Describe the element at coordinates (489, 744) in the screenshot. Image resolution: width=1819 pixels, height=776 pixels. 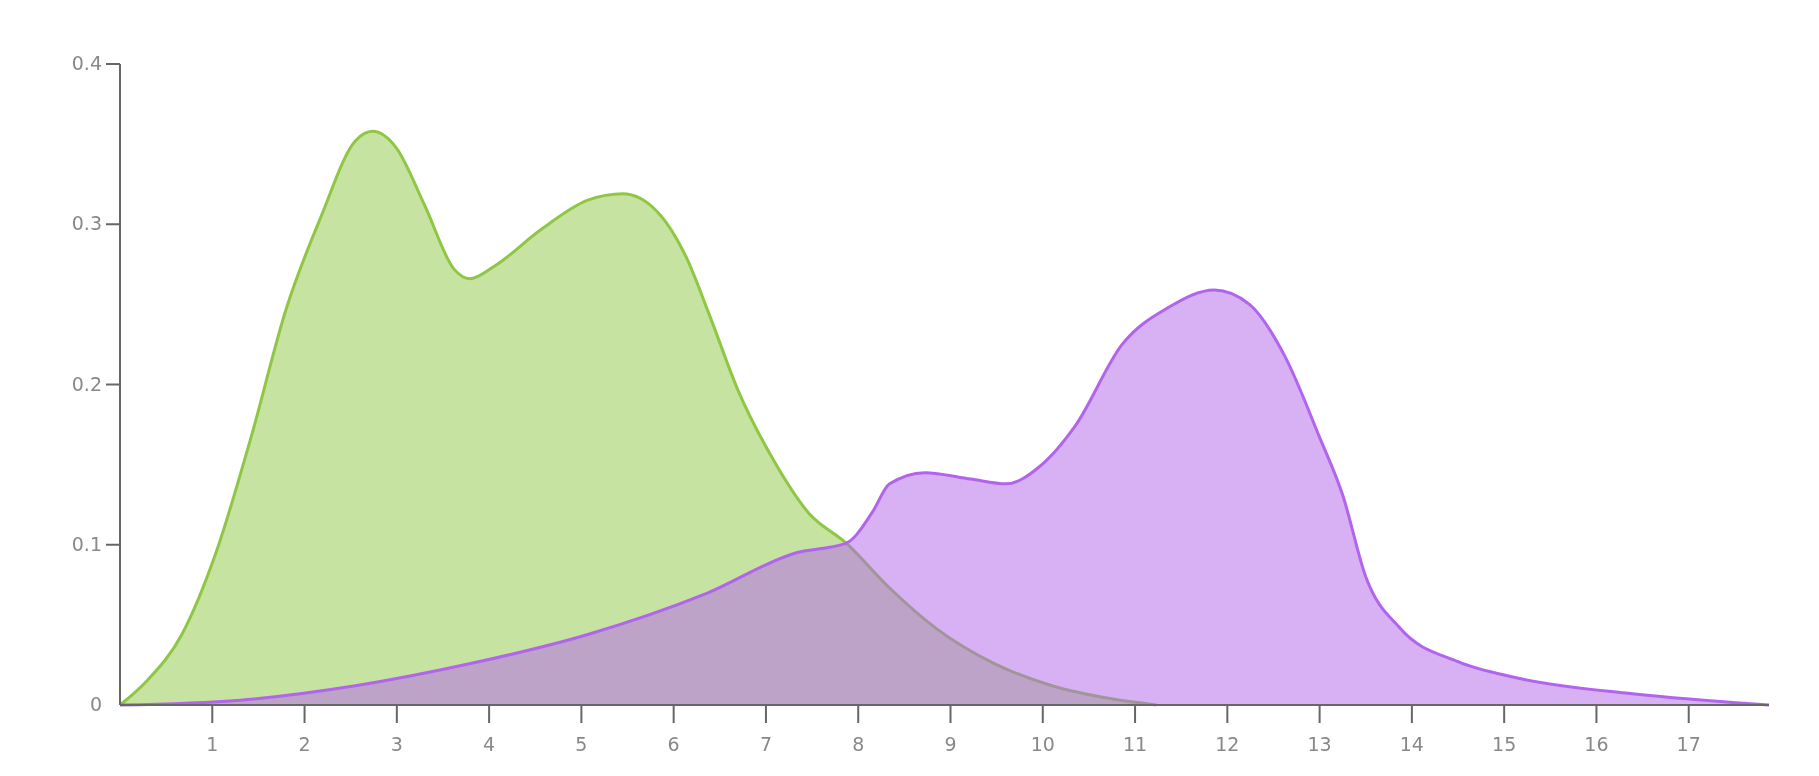
I see `x-tick-label: 4` at that location.